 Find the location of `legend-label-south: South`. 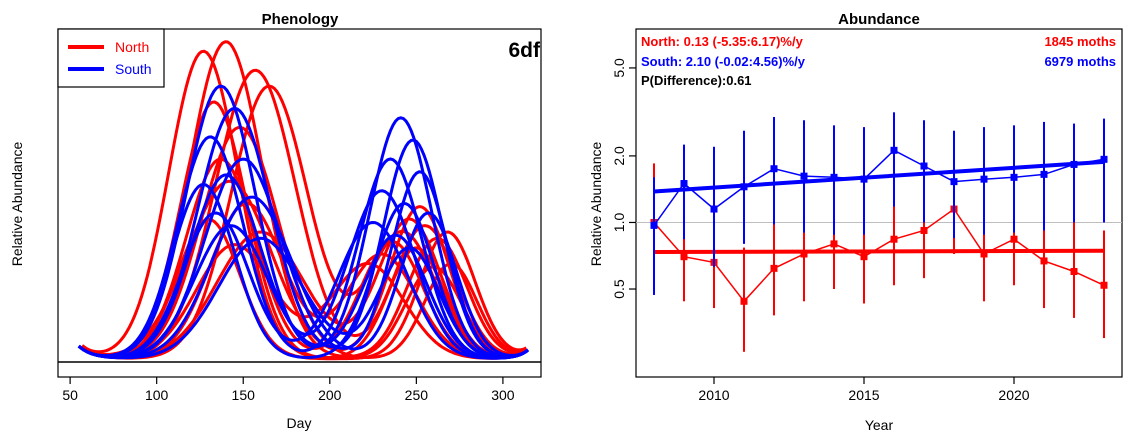

legend-label-south: South is located at coordinates (133, 69).